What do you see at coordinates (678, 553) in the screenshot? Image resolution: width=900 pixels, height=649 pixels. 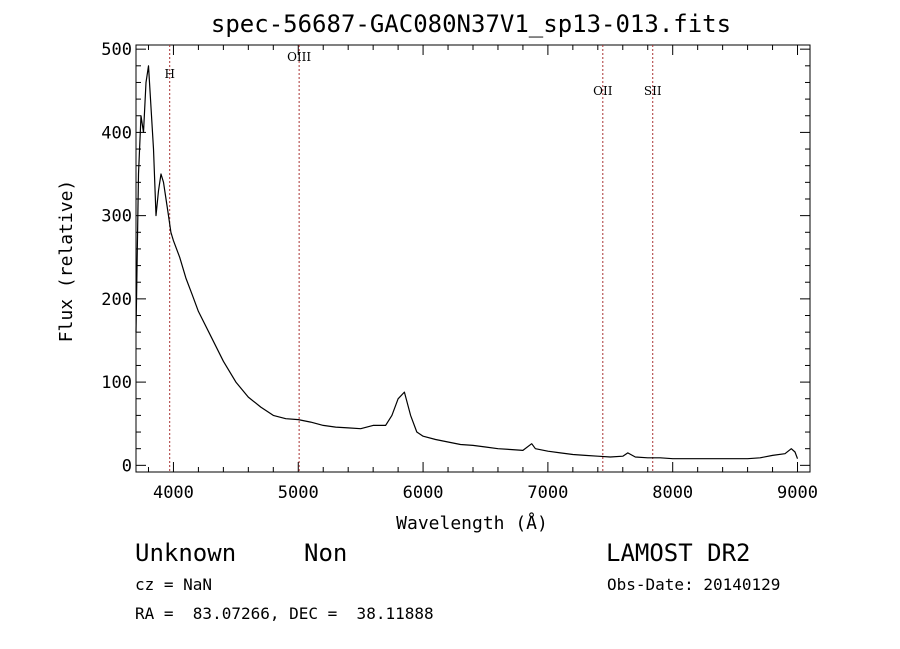 I see `survey-name: LAMOST DR2` at bounding box center [678, 553].